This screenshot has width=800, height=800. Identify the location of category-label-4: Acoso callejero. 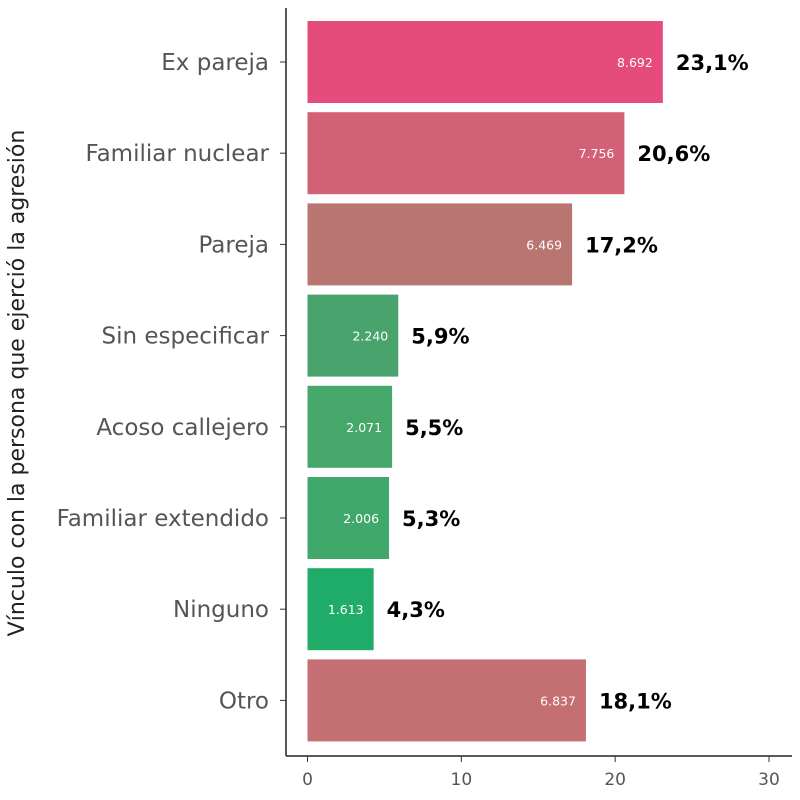
(182, 428).